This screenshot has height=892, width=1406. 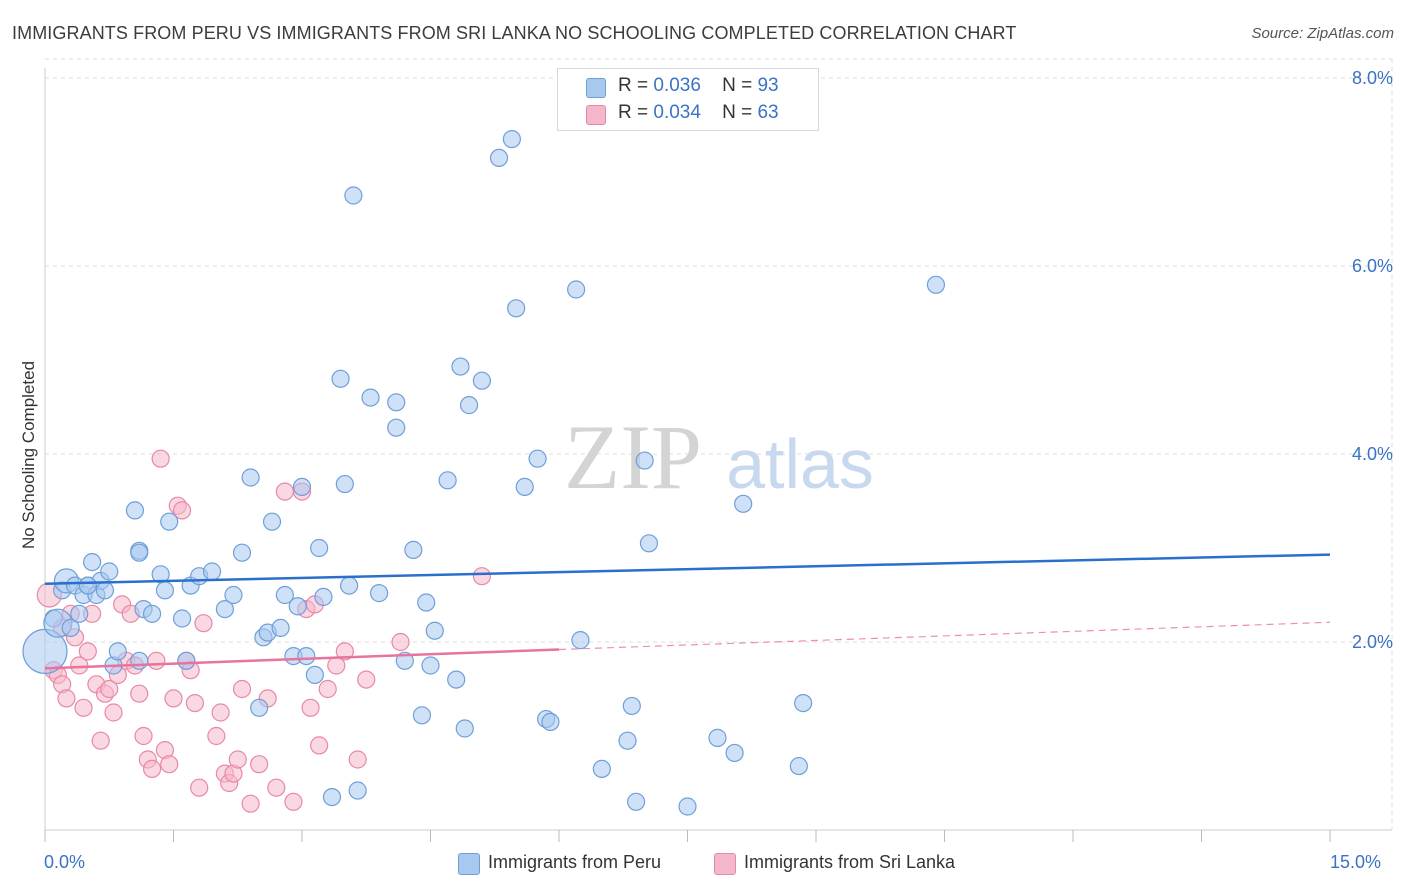 I want to click on srilanka-trend-extension, so click(x=944, y=636).